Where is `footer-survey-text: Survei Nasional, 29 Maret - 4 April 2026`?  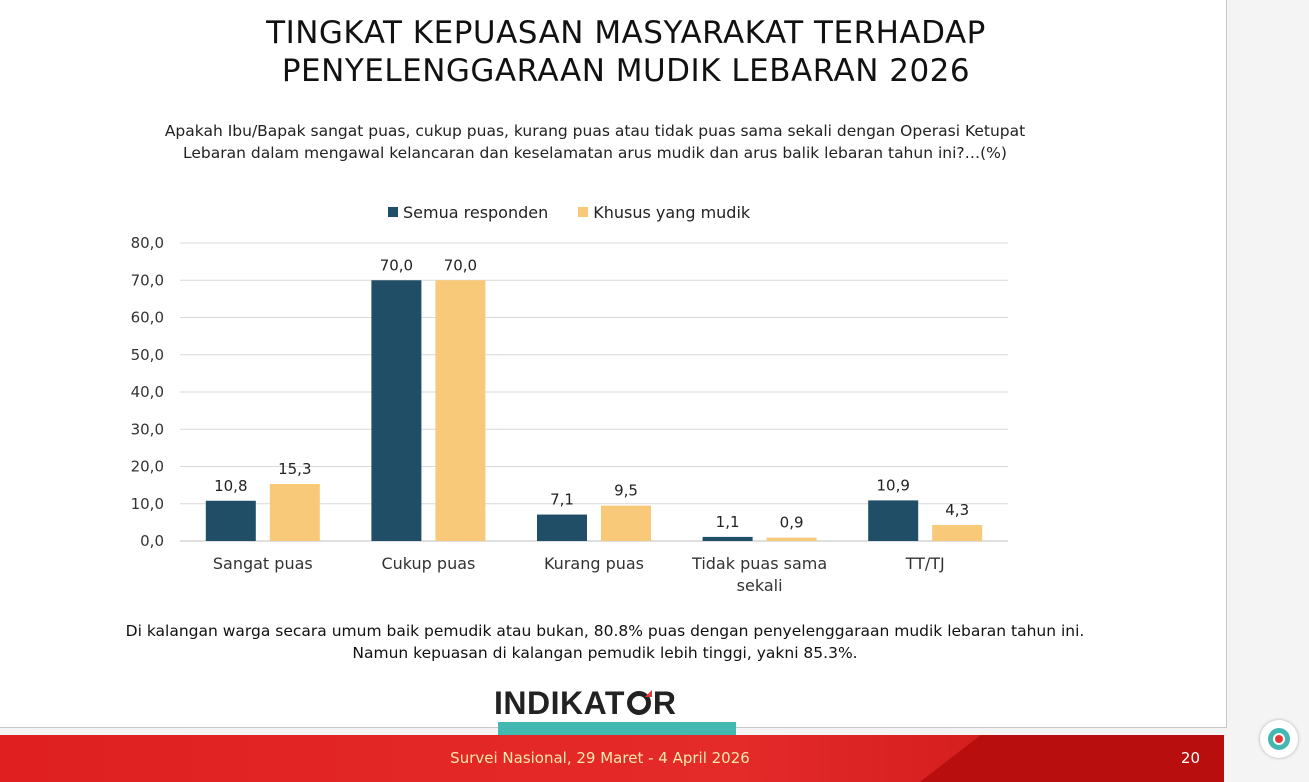
footer-survey-text: Survei Nasional, 29 Maret - 4 April 2026 is located at coordinates (600, 758).